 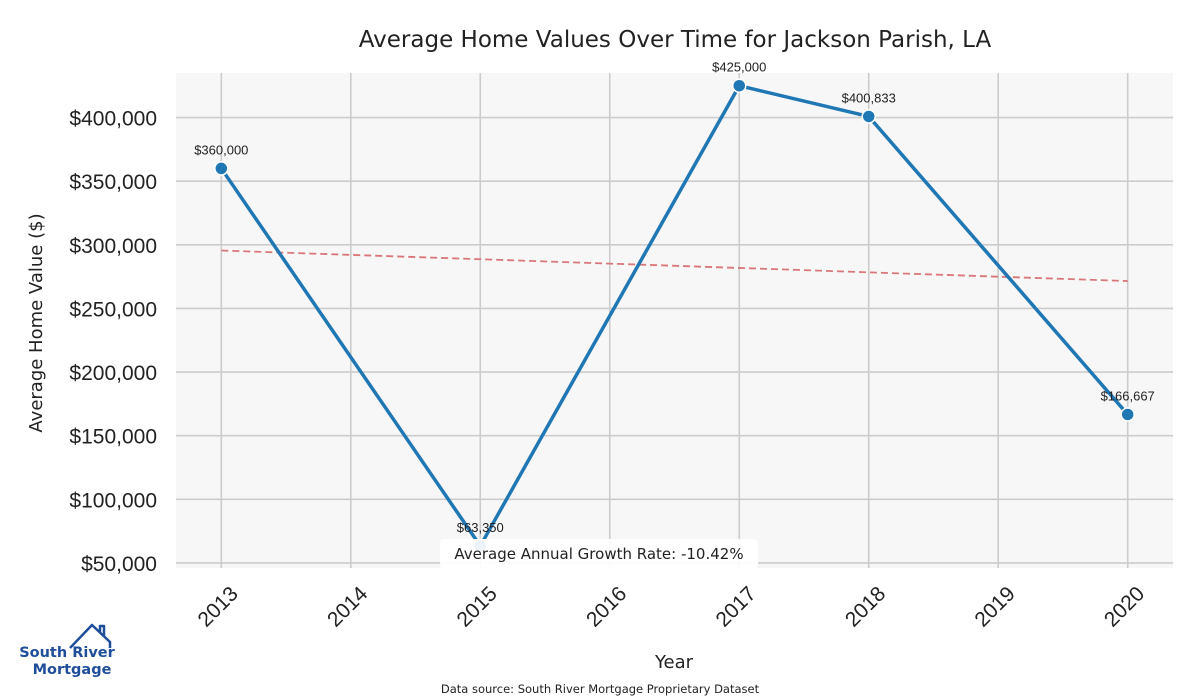 What do you see at coordinates (739, 67) in the screenshot?
I see `data-label-2017: $425,000` at bounding box center [739, 67].